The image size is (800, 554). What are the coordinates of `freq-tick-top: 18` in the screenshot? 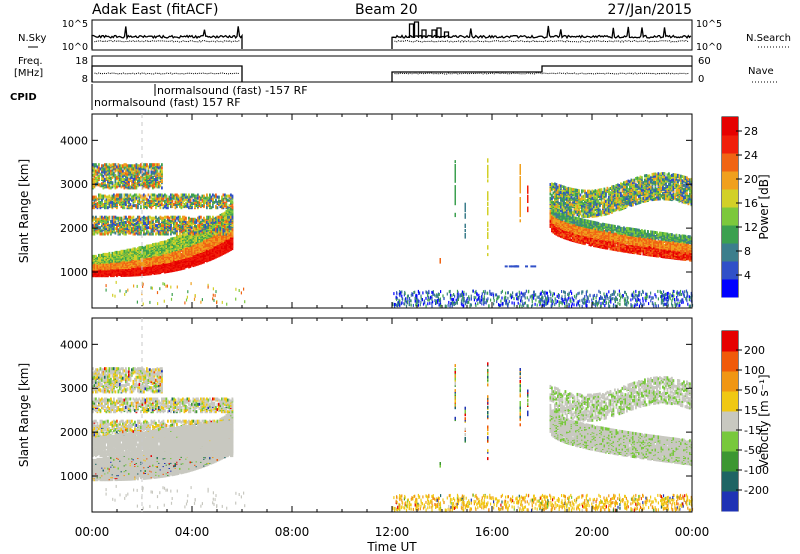 It's located at (81, 61).